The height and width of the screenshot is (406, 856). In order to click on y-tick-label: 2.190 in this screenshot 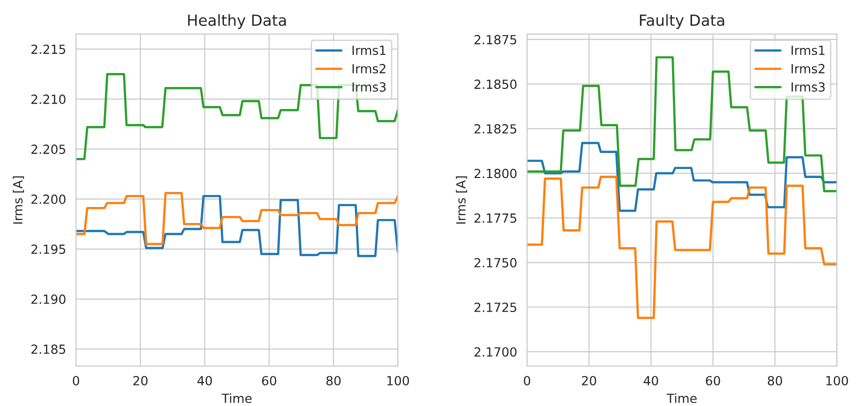, I will do `click(48, 299)`.